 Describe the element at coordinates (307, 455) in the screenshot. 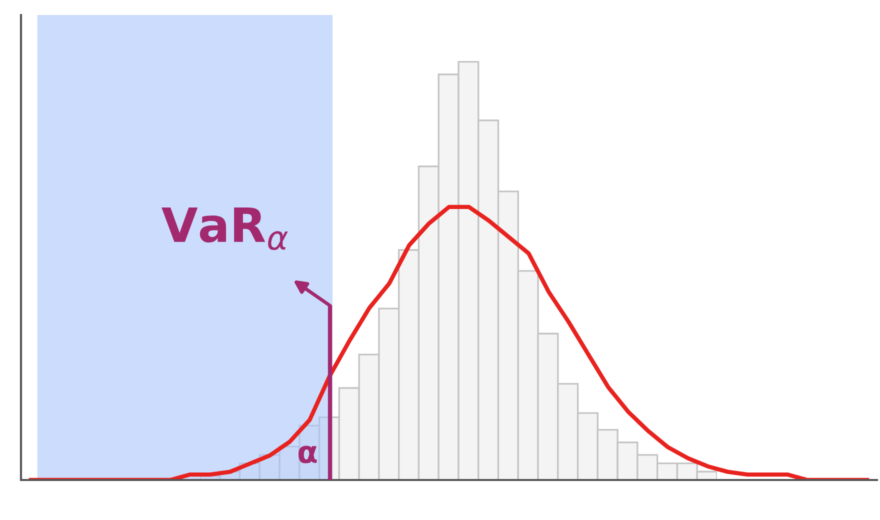

I see `annotation: α` at that location.